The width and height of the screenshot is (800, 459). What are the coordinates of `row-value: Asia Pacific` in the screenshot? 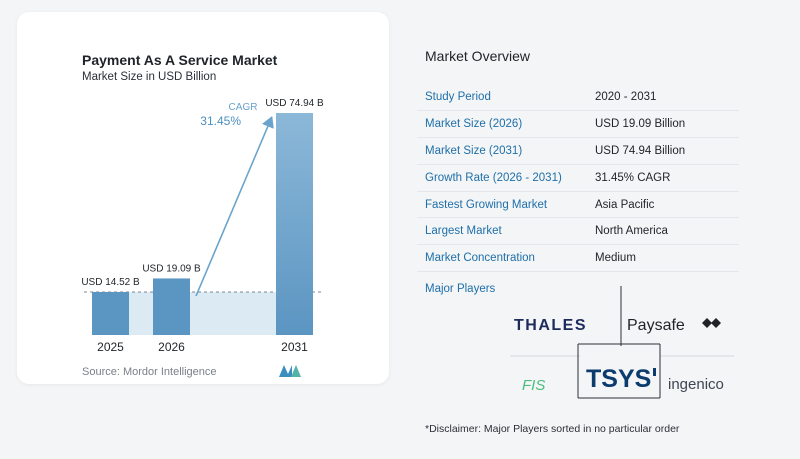 It's located at (625, 204).